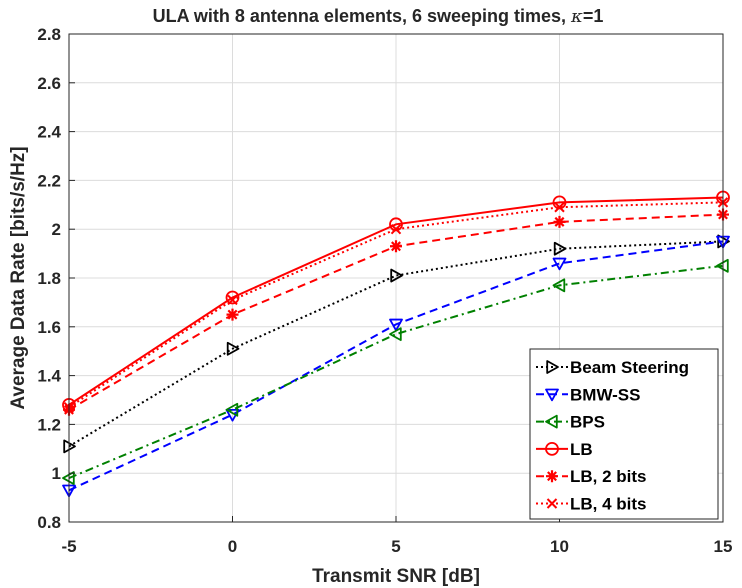  I want to click on title-kappa: κ, so click(576, 16).